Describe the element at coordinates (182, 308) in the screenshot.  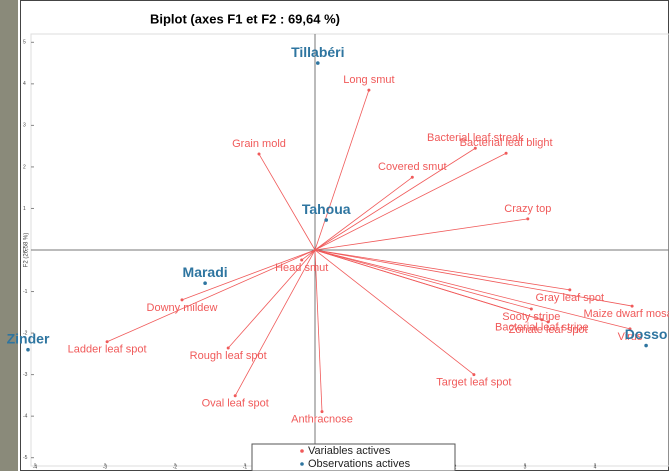
I see `variable-label: Downy mildew` at that location.